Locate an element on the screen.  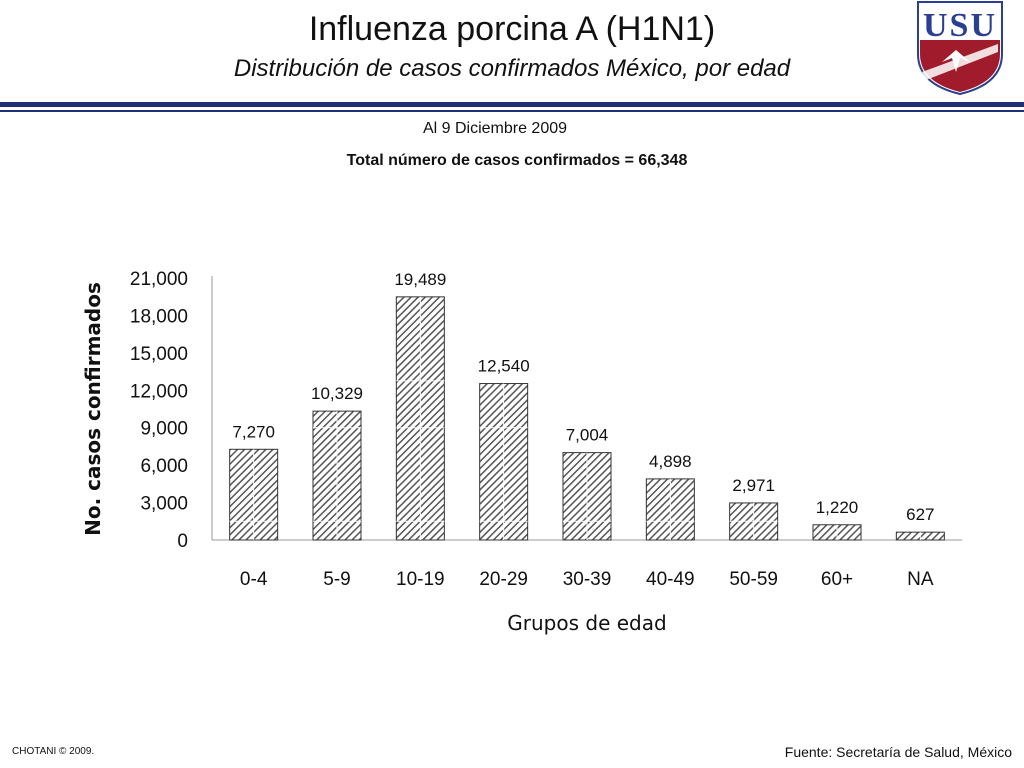
x-tick-label: 5-9 is located at coordinates (336, 579).